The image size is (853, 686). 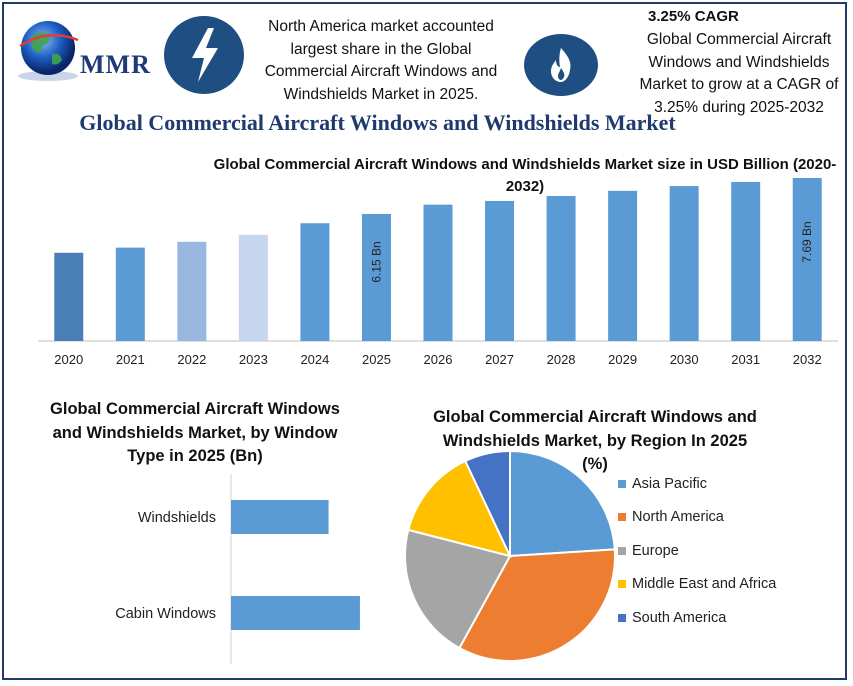 What do you see at coordinates (115, 64) in the screenshot?
I see `logo-text: MMR` at bounding box center [115, 64].